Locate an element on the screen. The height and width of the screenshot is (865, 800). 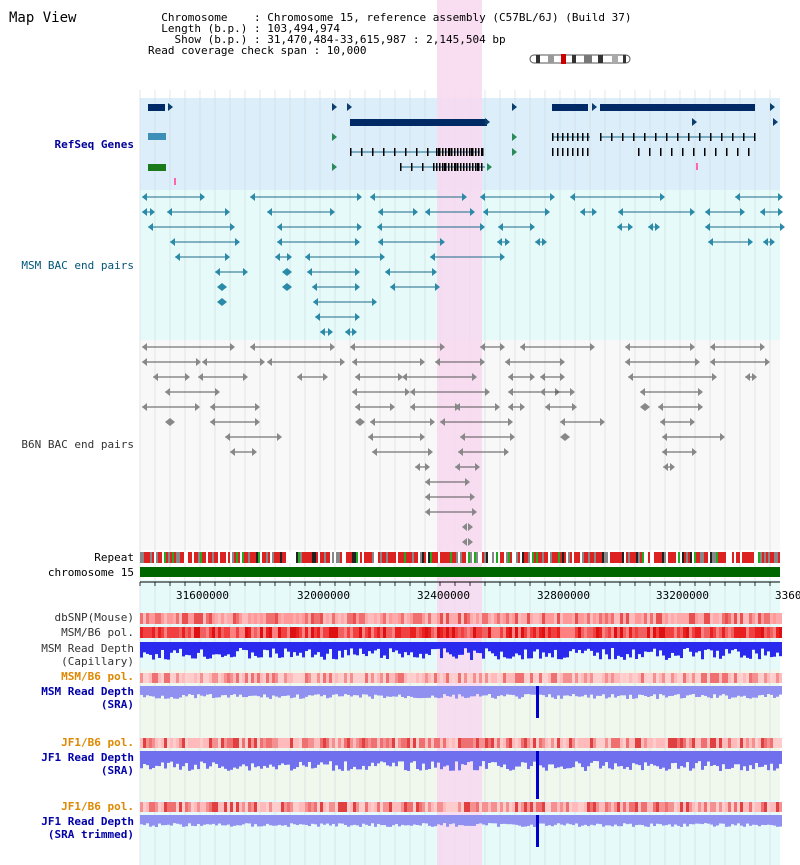
track-label-jf1-b6-pol: JF1/B6 pol. is located at coordinates (97, 742).